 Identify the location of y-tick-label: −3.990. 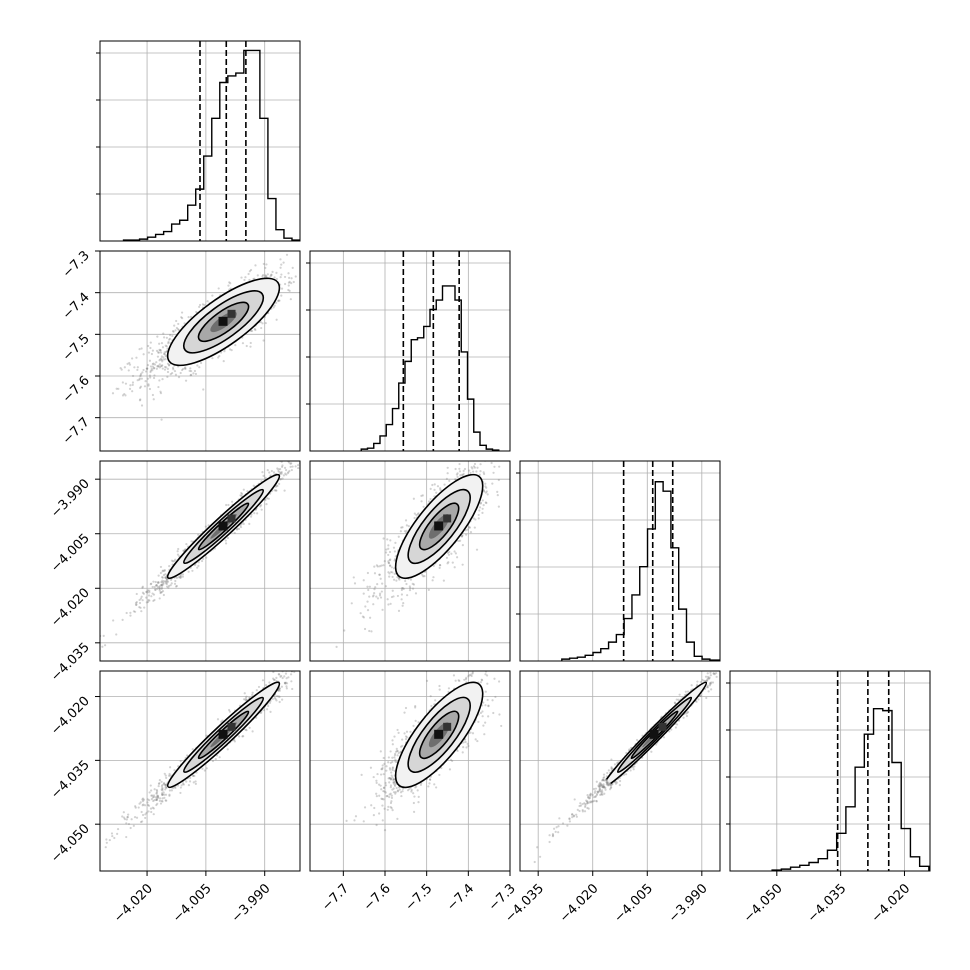
(70, 498).